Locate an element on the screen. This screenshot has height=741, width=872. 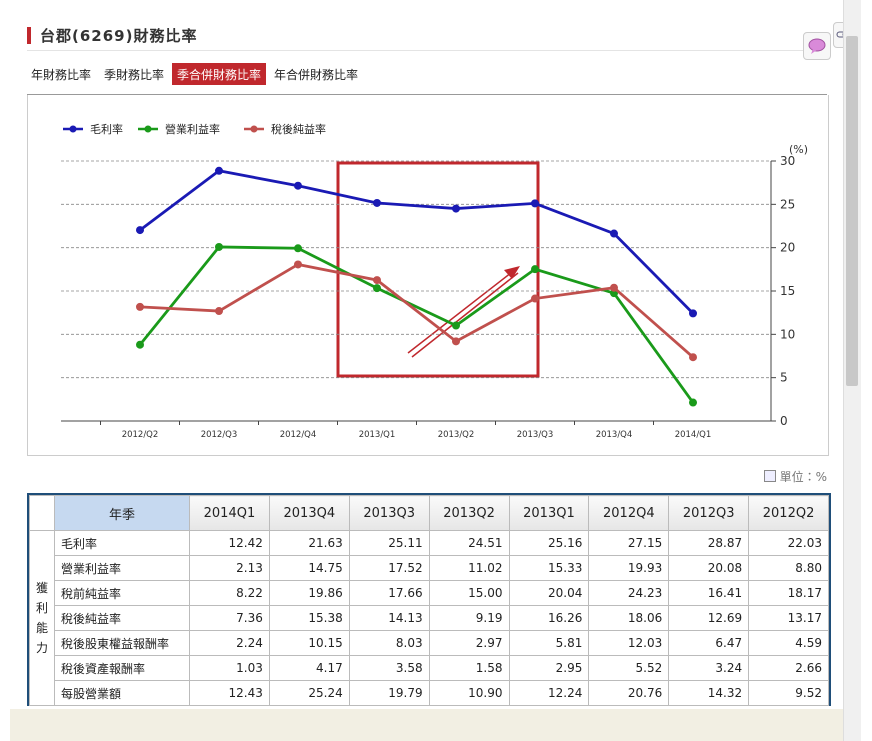
cell-value: 14.32 is located at coordinates (709, 693).